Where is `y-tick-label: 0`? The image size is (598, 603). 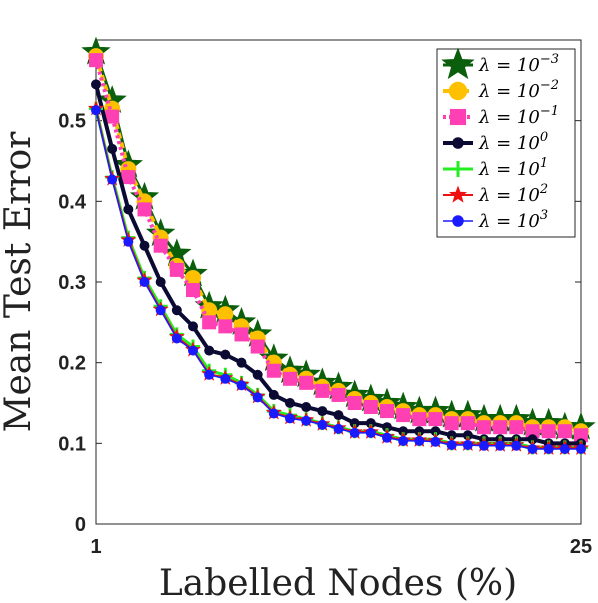
y-tick-label: 0 is located at coordinates (80, 525).